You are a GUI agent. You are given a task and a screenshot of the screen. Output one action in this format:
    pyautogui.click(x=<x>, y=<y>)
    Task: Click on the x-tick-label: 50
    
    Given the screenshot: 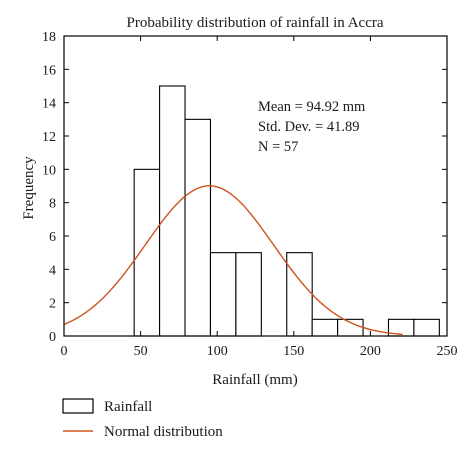 What is the action you would take?
    pyautogui.click(x=141, y=351)
    